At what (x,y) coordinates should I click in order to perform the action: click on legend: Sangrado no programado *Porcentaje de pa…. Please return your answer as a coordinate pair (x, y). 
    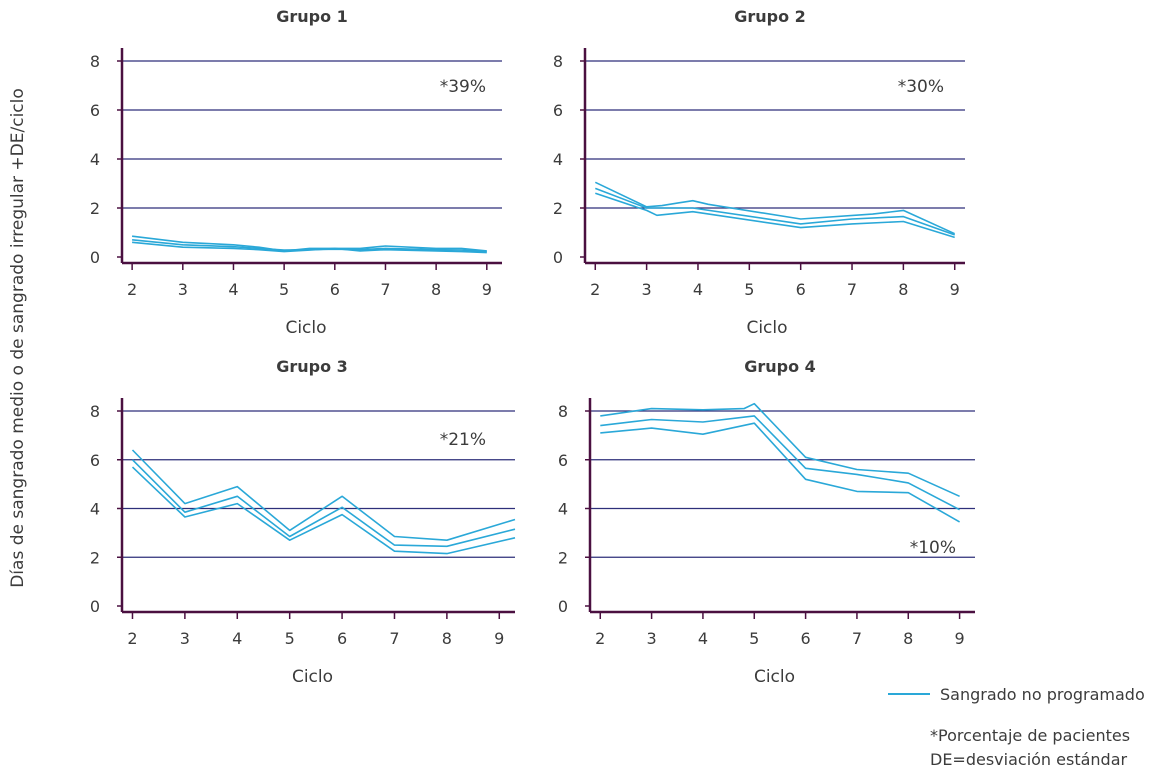
    Looking at the image, I should click on (1016, 727).